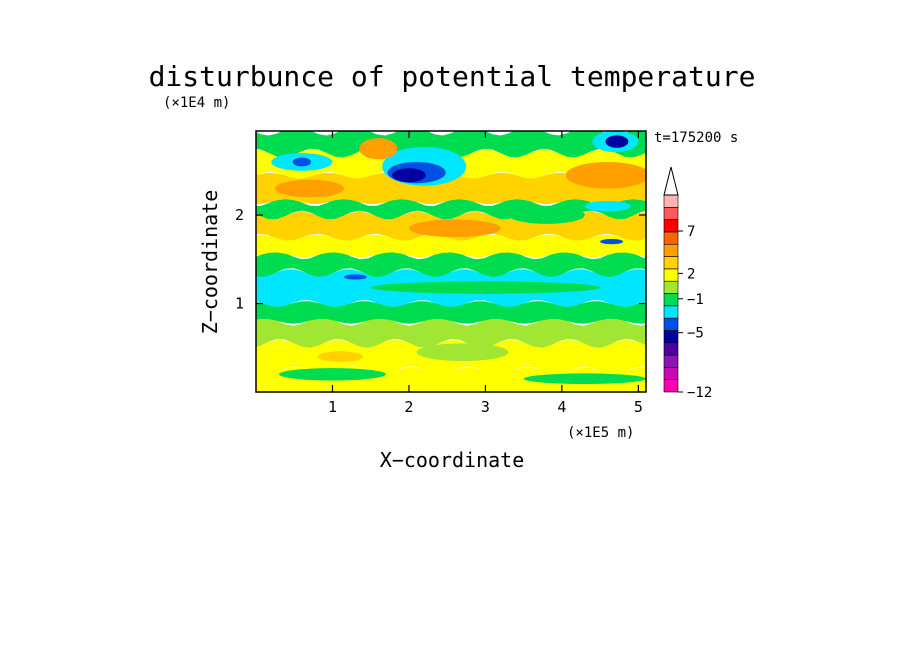 This screenshot has height=654, width=904. I want to click on colorbar-label: 7, so click(691, 232).